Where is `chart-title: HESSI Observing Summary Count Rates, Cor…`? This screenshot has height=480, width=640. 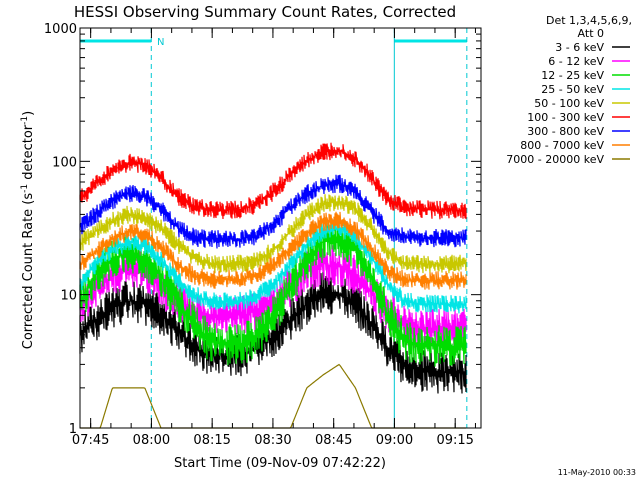
chart-title: HESSI Observing Summary Count Rates, Cor… is located at coordinates (265, 12).